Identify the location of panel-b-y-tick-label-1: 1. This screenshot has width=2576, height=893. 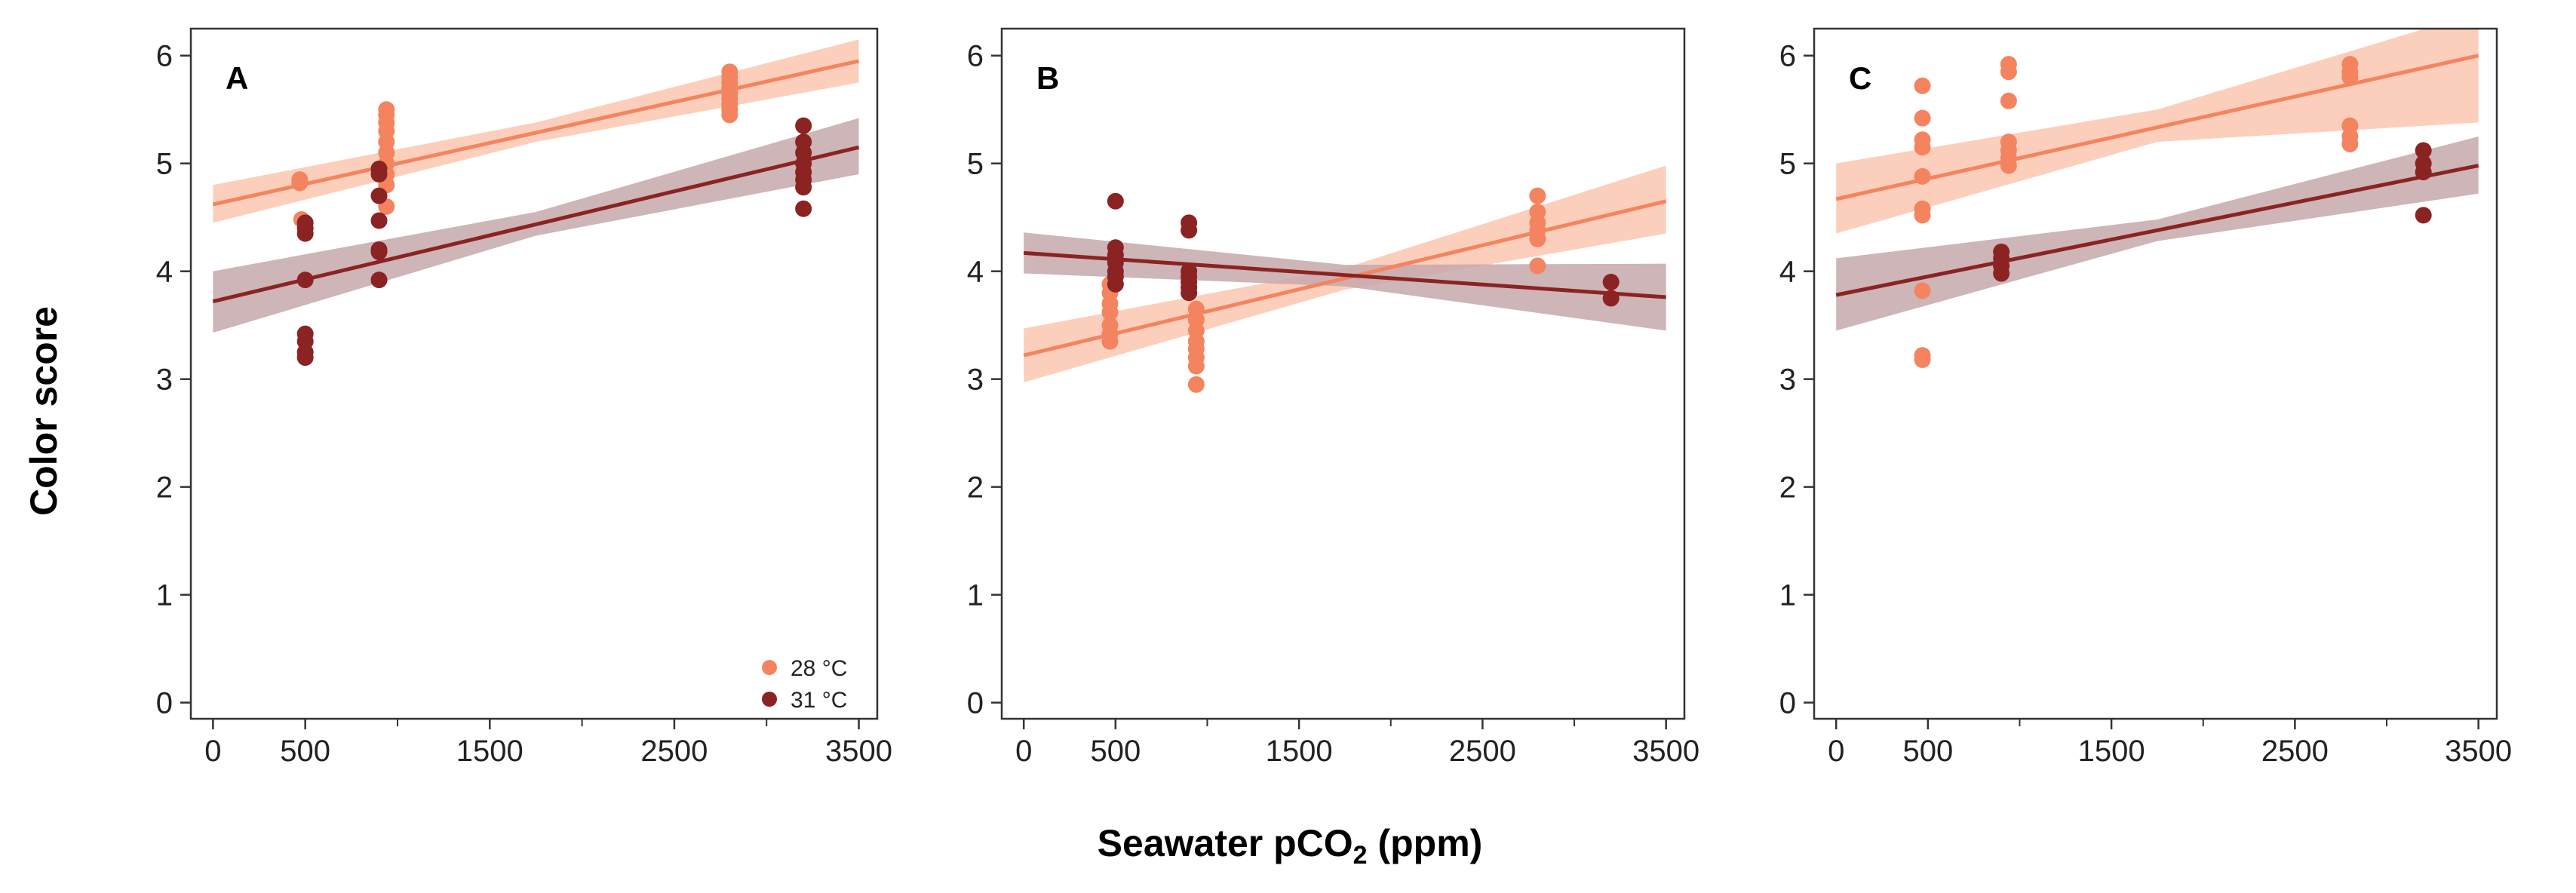
(975, 595).